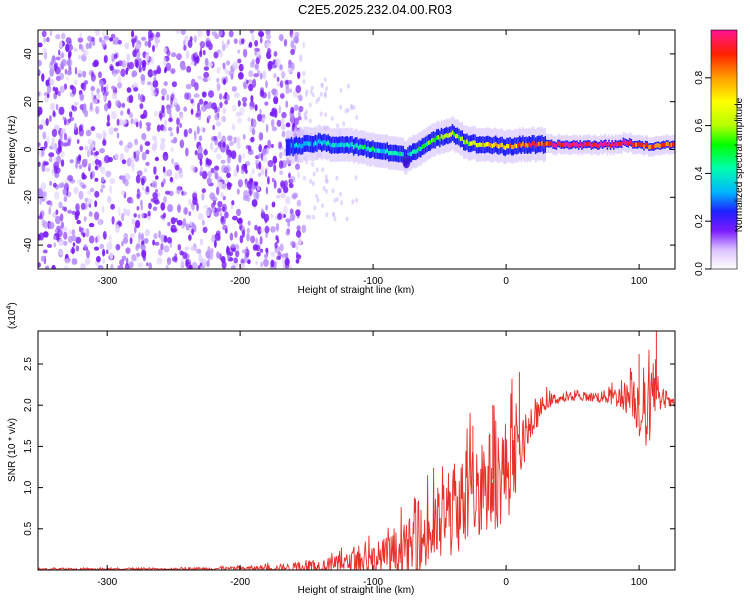 This screenshot has height=600, width=750. Describe the element at coordinates (28, 149) in the screenshot. I see `y-tick-label: 0` at that location.